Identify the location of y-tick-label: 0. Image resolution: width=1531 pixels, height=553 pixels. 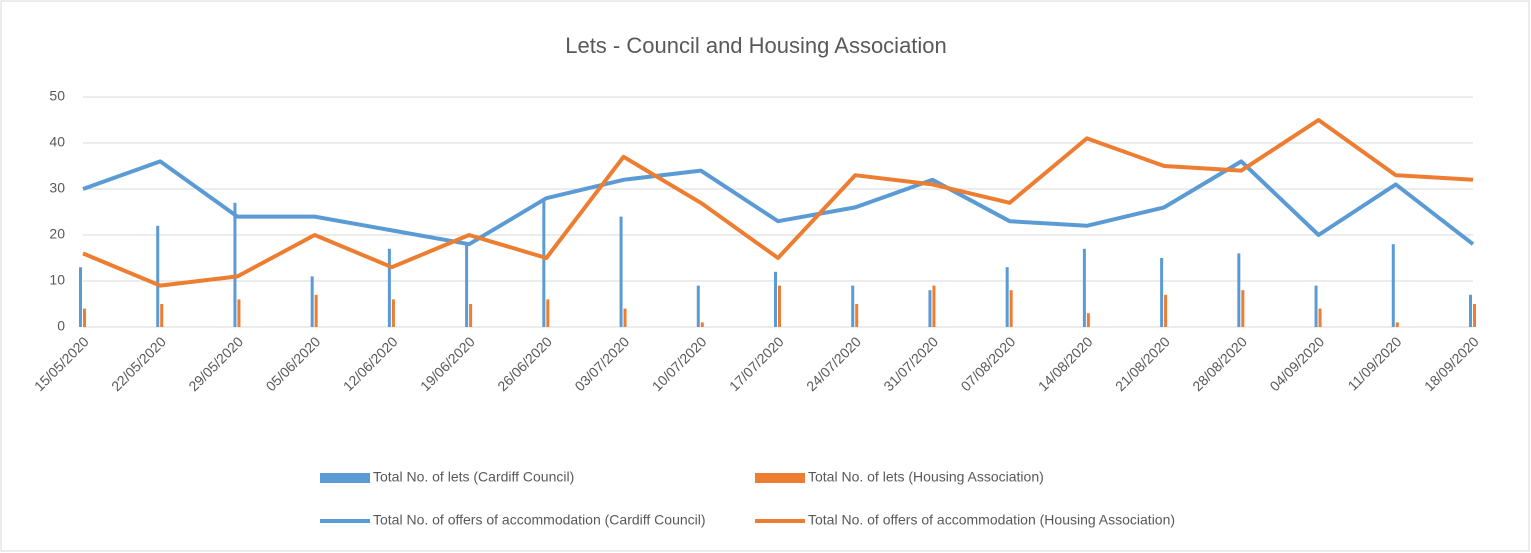
(61, 326).